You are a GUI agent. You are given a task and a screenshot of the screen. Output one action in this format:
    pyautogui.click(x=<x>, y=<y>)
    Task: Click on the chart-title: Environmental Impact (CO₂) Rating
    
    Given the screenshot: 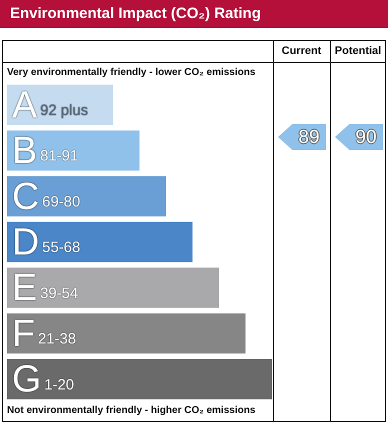 What is the action you would take?
    pyautogui.click(x=135, y=13)
    